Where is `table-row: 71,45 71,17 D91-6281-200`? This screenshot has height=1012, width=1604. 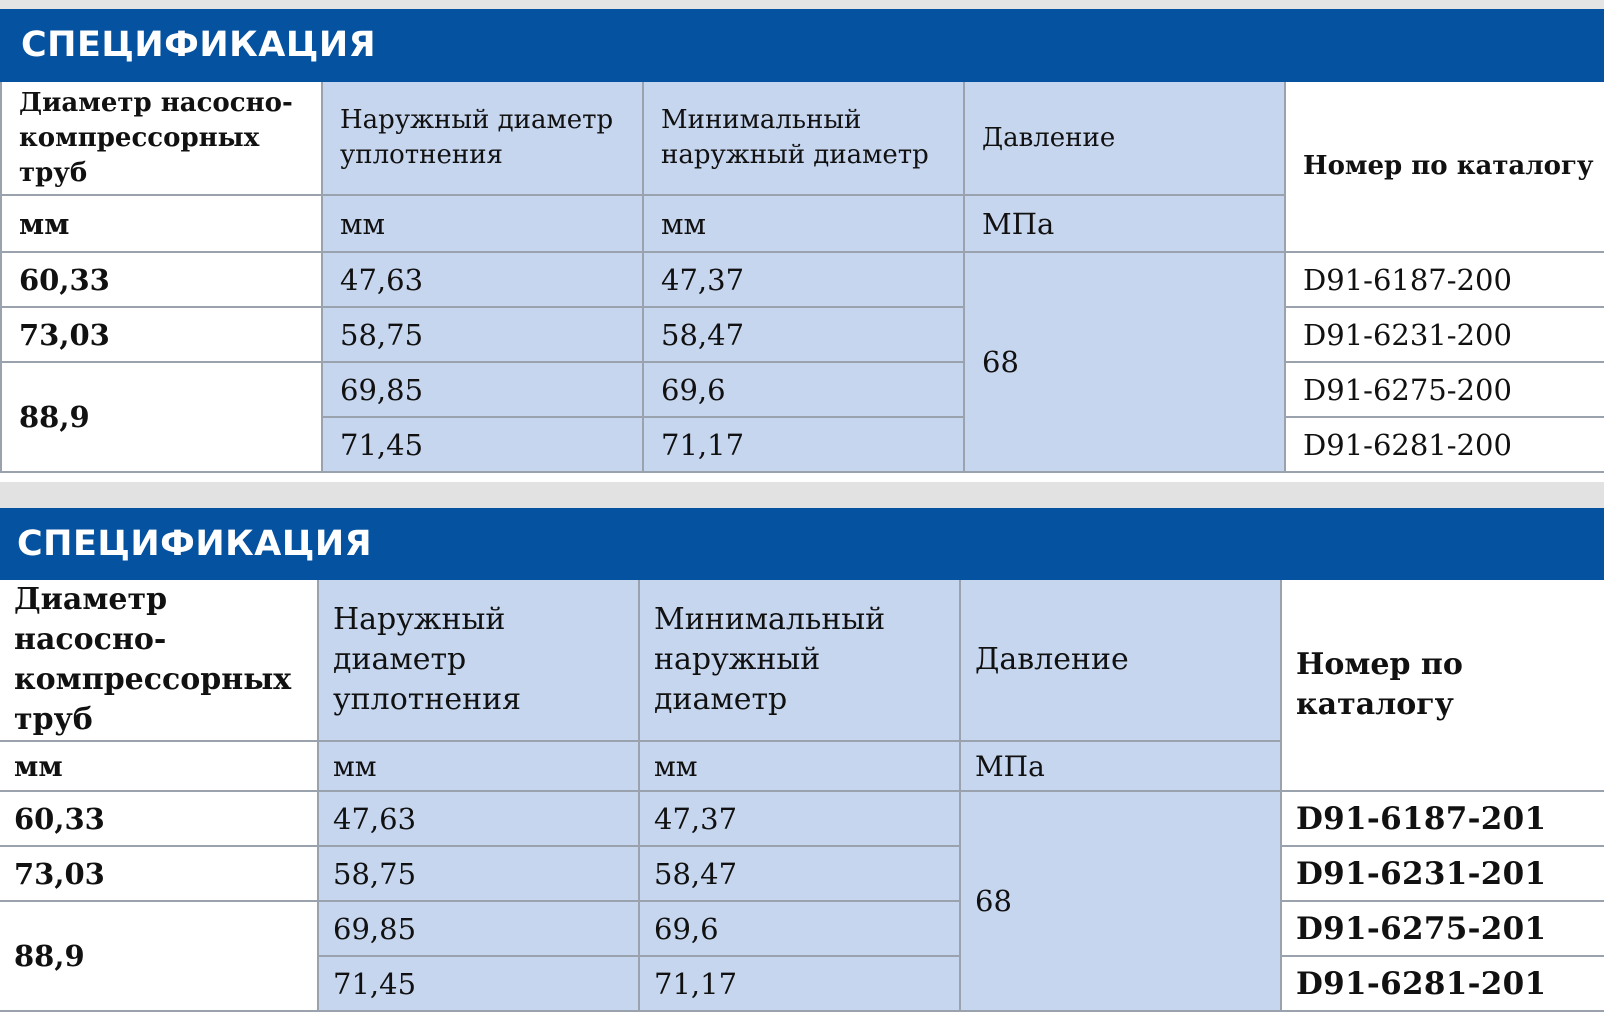 table-row: 71,45 71,17 D91-6281-200 is located at coordinates (802, 445).